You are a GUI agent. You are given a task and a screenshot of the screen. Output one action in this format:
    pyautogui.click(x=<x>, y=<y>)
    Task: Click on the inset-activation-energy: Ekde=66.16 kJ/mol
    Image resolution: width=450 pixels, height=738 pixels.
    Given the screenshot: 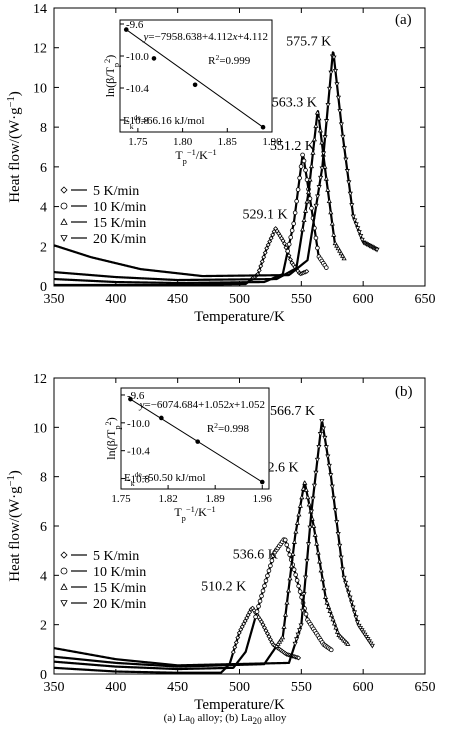 What is the action you would take?
    pyautogui.click(x=164, y=122)
    